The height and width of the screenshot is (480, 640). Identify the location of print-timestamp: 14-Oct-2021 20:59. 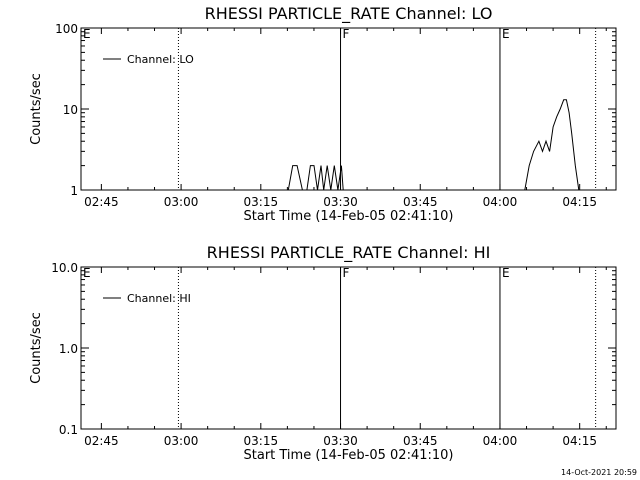
(599, 472).